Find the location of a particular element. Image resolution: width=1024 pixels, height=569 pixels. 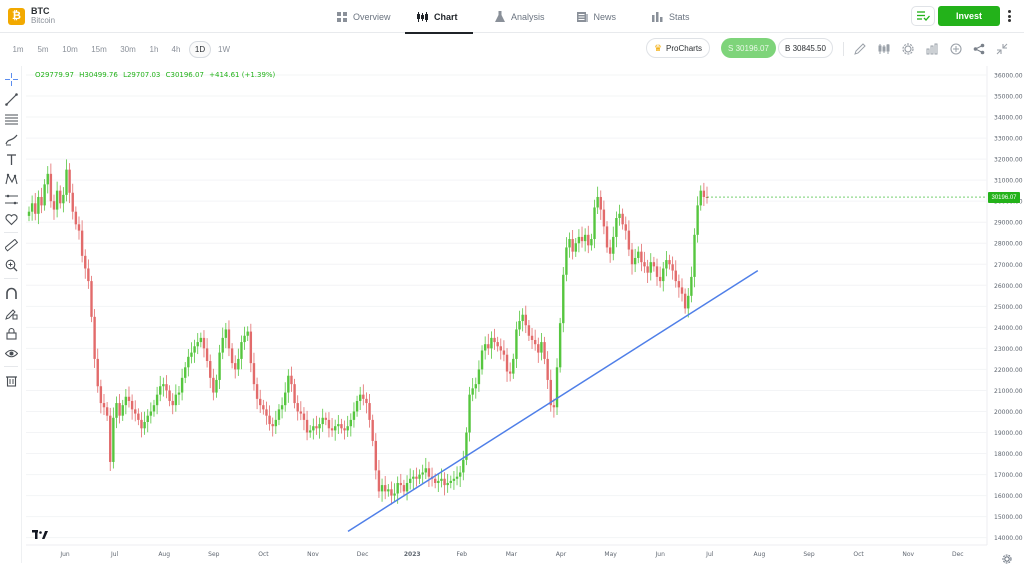

tab-stats: Stats is located at coordinates (671, 16).